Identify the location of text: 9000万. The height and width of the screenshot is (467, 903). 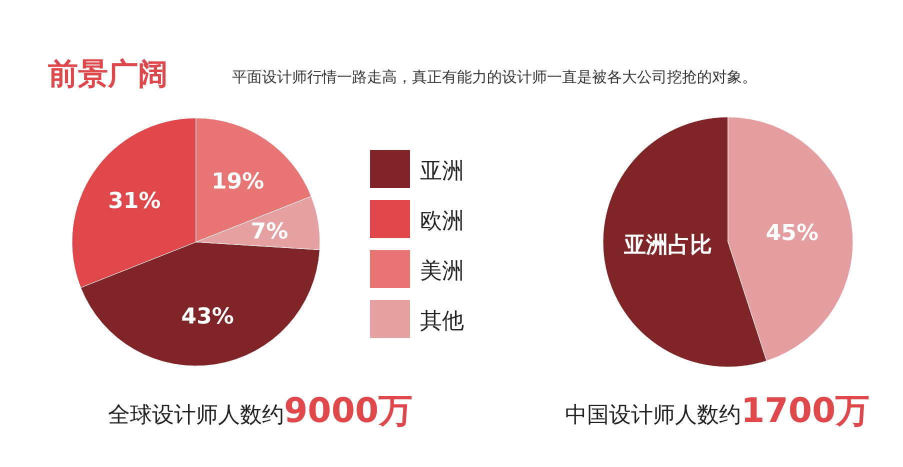
(348, 411).